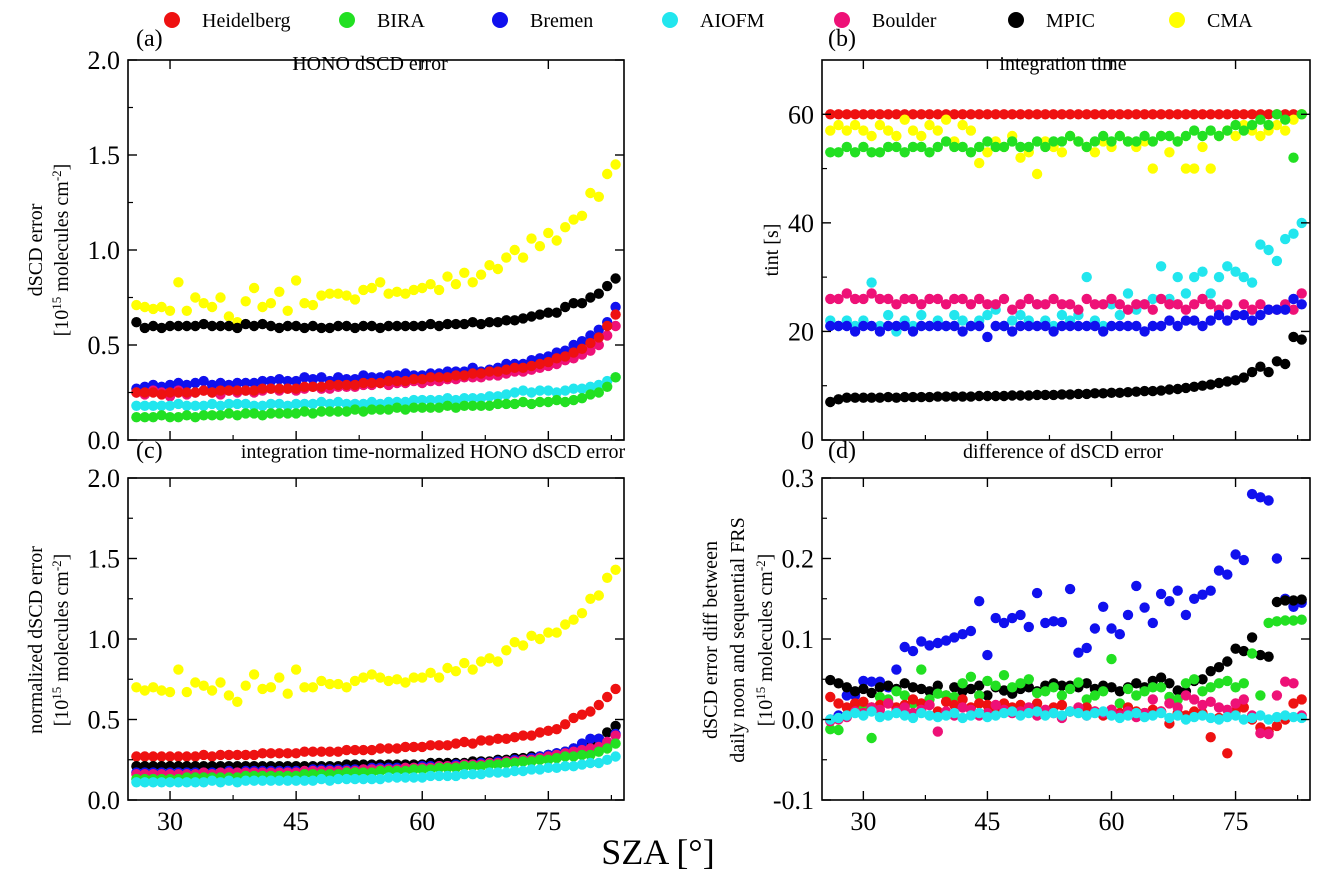 This screenshot has width=1317, height=887. What do you see at coordinates (708, 21) in the screenshot?
I see `legend: Heidelberg BIRA Bremen AIOFM Boulder MPIC CMA` at bounding box center [708, 21].